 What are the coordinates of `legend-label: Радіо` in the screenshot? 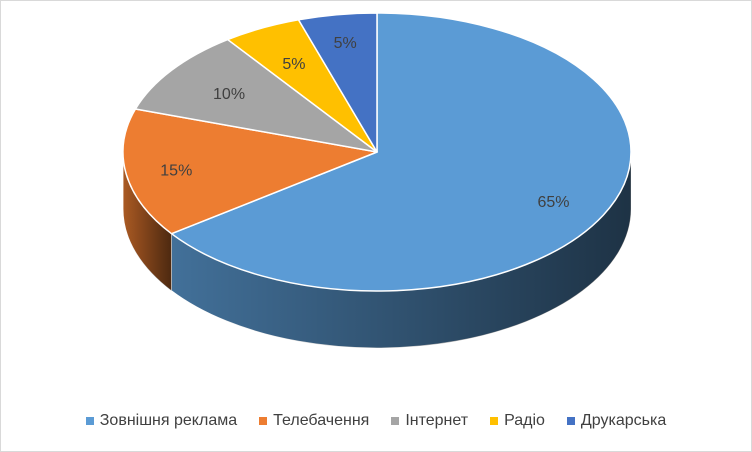 It's located at (524, 420).